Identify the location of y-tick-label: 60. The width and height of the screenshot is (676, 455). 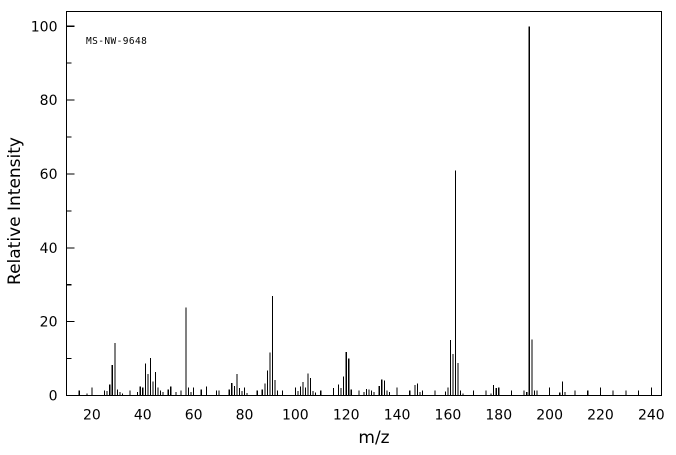
(49, 175).